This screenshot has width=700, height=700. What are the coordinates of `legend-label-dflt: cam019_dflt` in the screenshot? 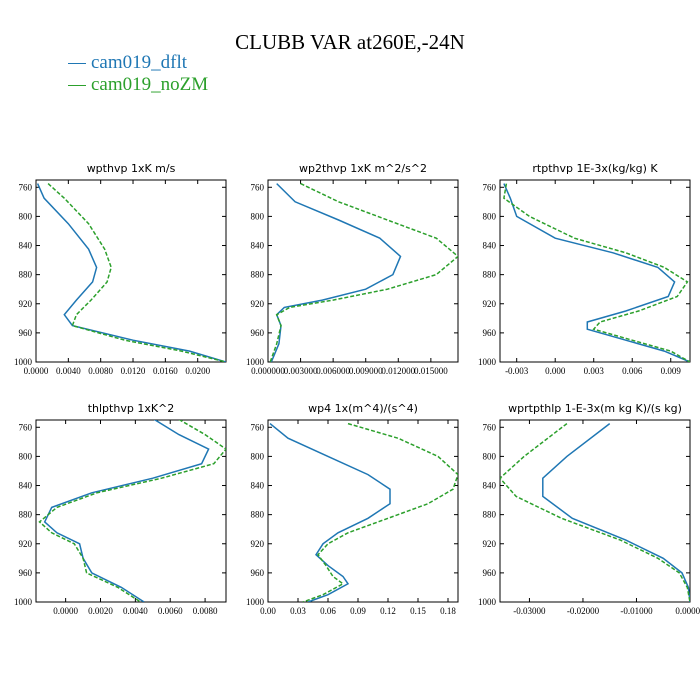 It's located at (139, 62).